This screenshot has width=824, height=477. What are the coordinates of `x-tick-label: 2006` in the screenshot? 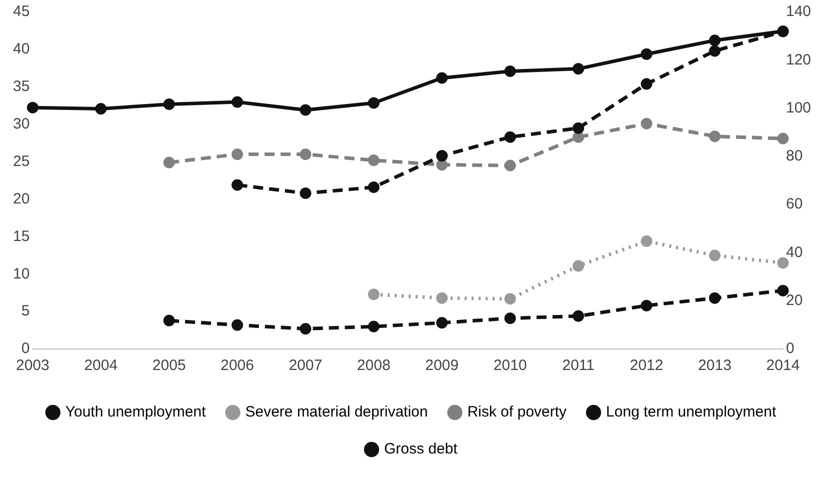 It's located at (237, 365).